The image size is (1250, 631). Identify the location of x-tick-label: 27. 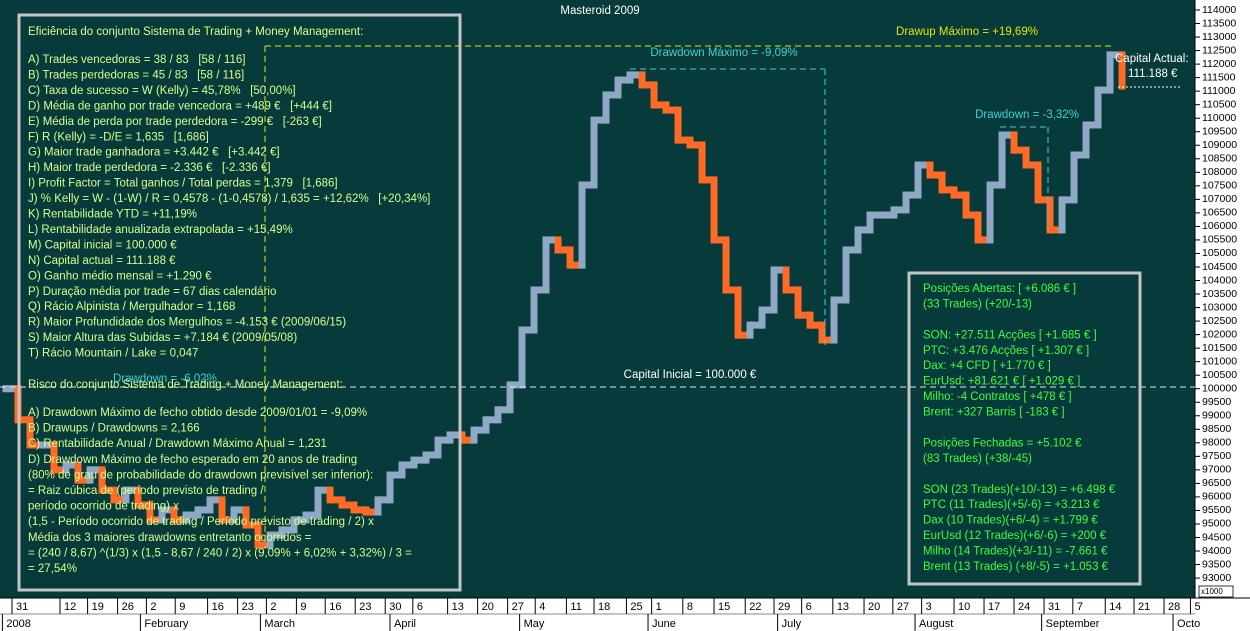
(903, 607).